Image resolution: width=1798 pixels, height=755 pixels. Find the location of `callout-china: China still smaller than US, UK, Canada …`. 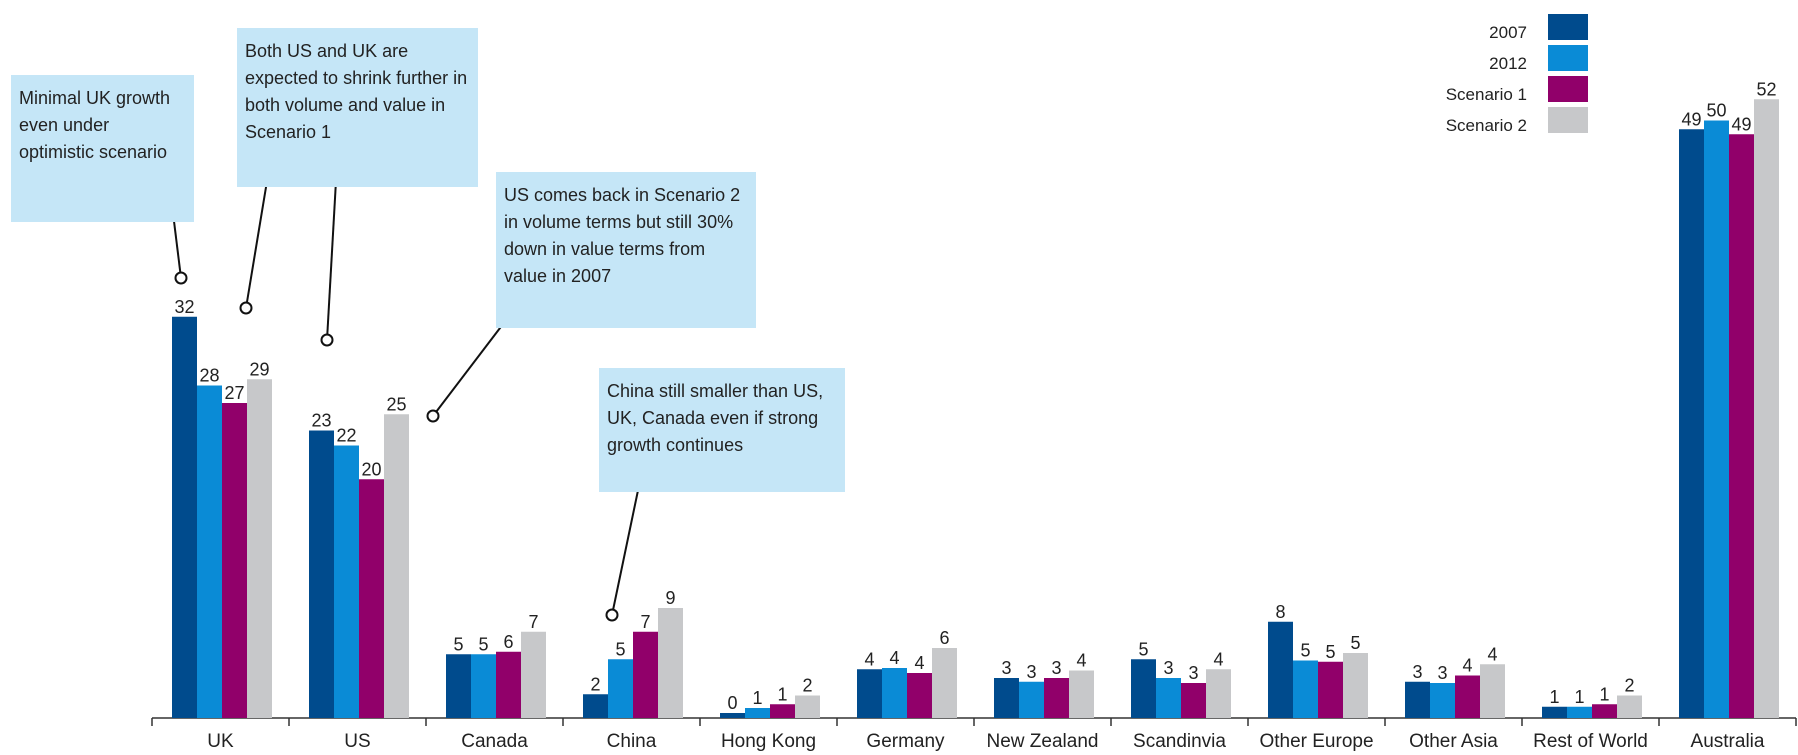

callout-china: China still smaller than US, UK, Canada … is located at coordinates (722, 430).